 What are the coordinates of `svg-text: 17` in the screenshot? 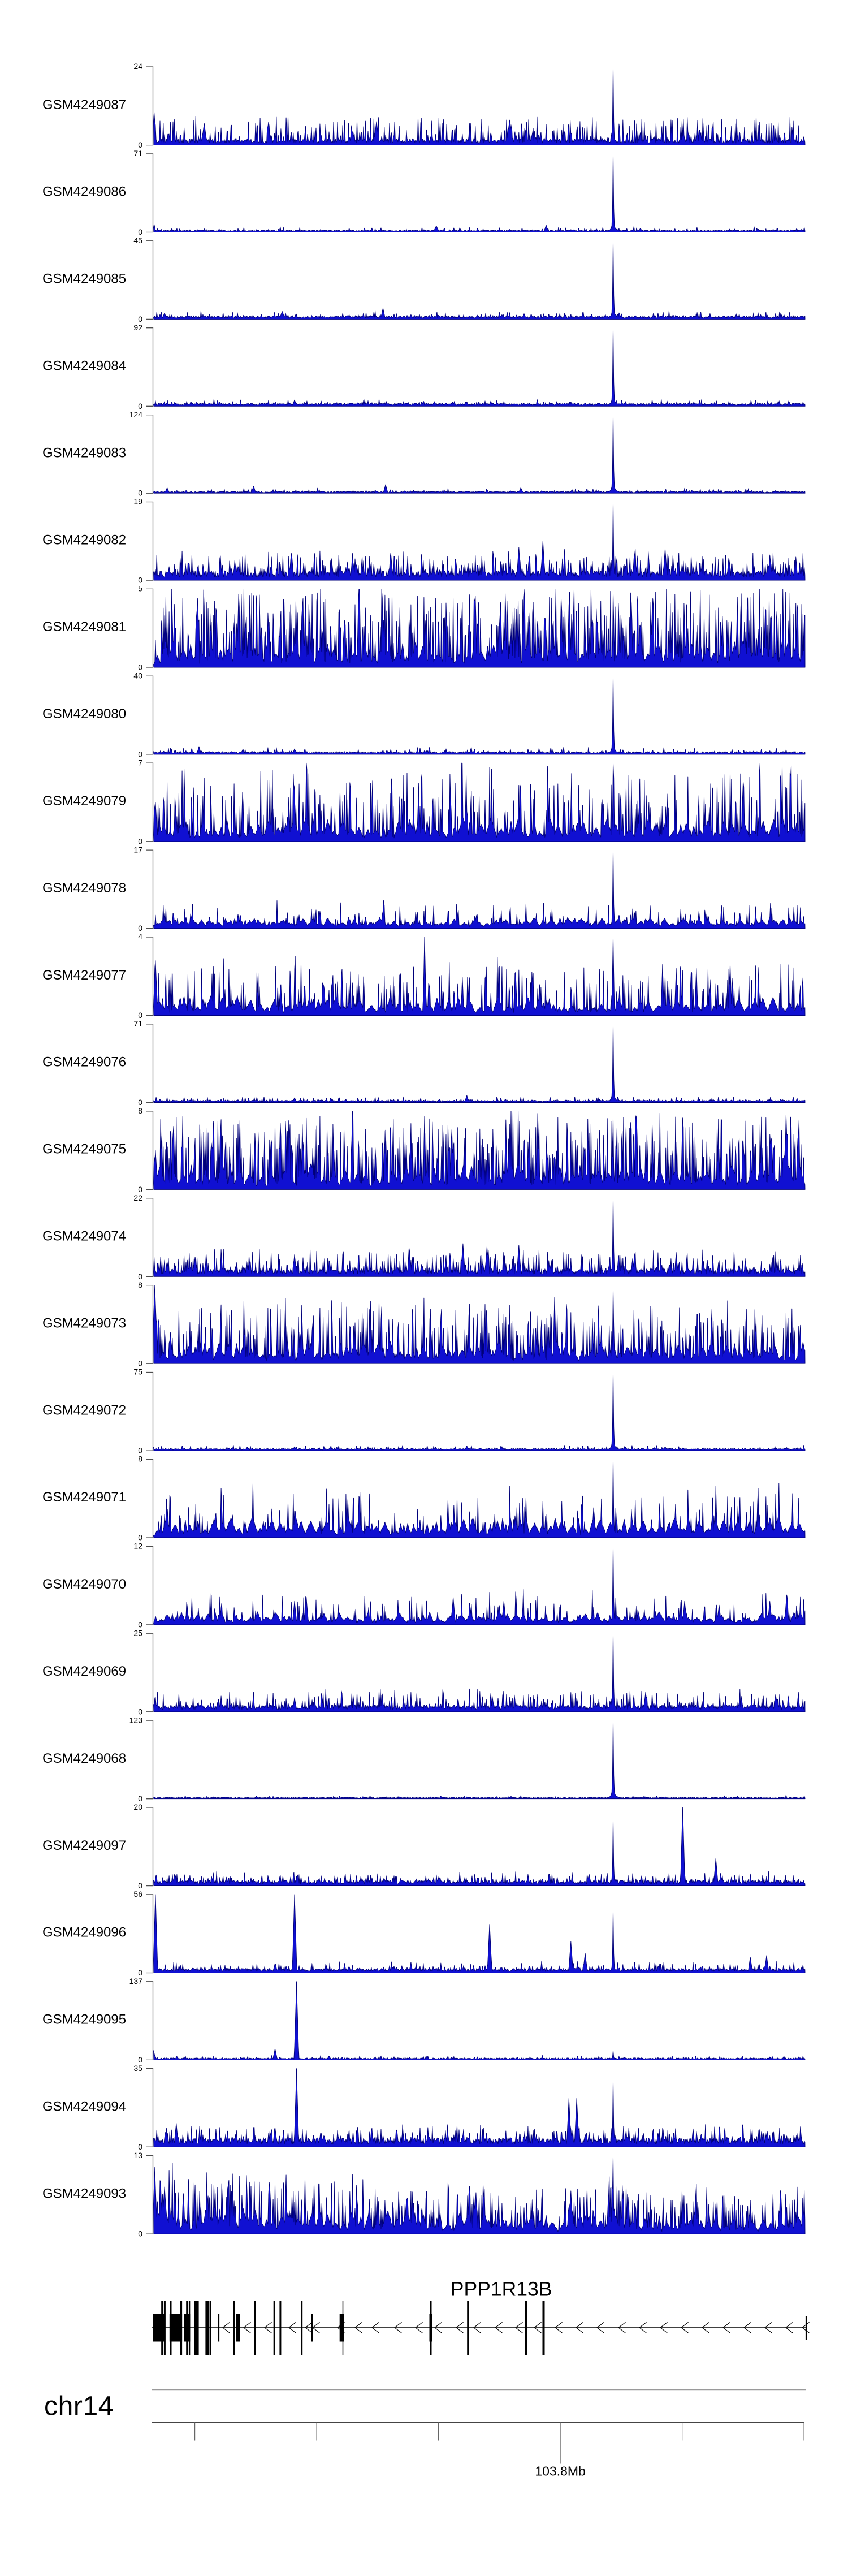 It's located at (137, 850).